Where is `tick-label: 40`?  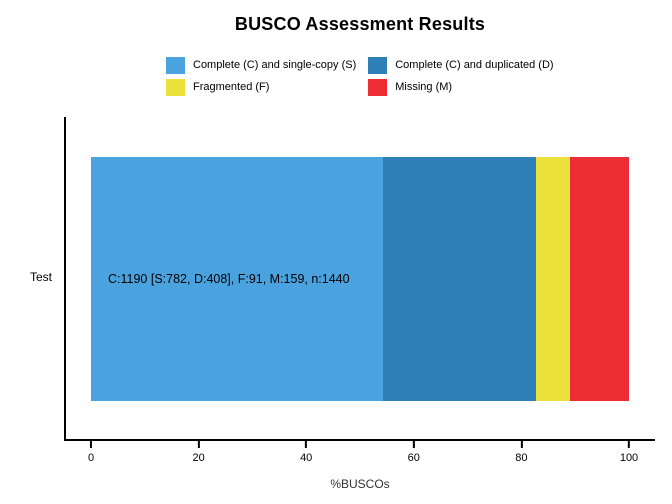
tick-label: 40 is located at coordinates (306, 458).